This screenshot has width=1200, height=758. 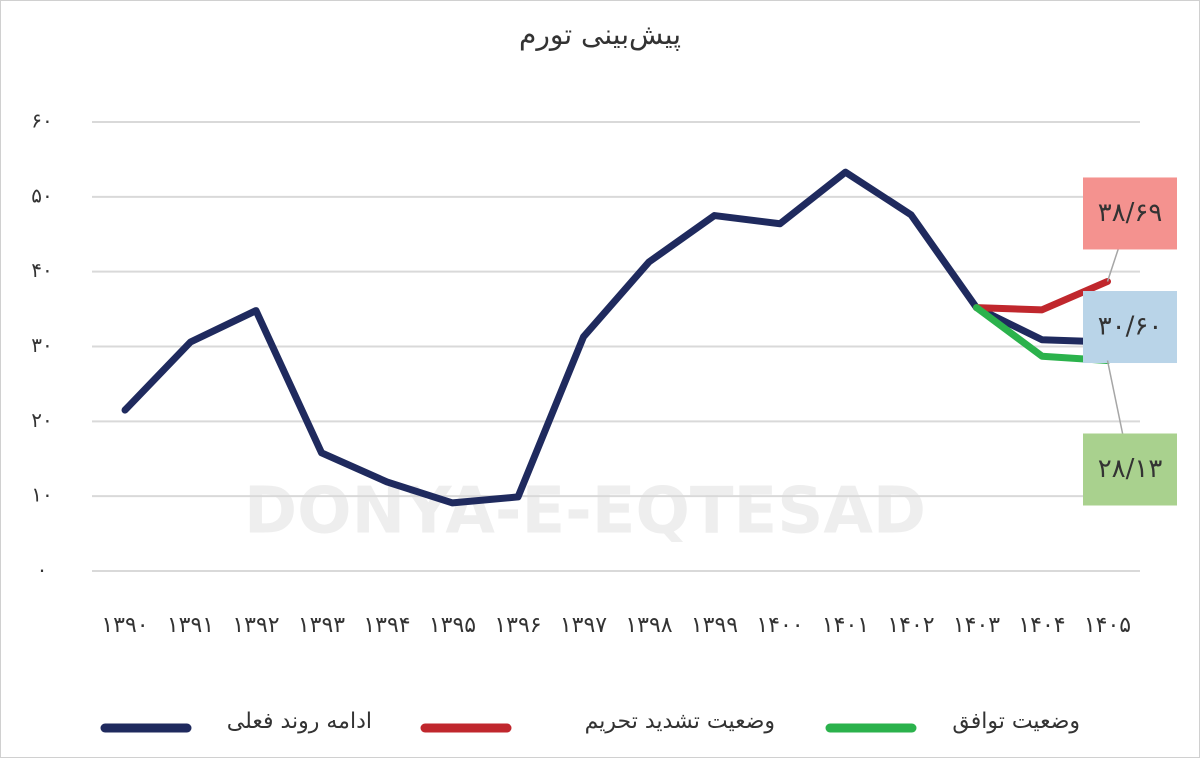 I want to click on x-tick-label: ۱۳۹۹, so click(x=714, y=625).